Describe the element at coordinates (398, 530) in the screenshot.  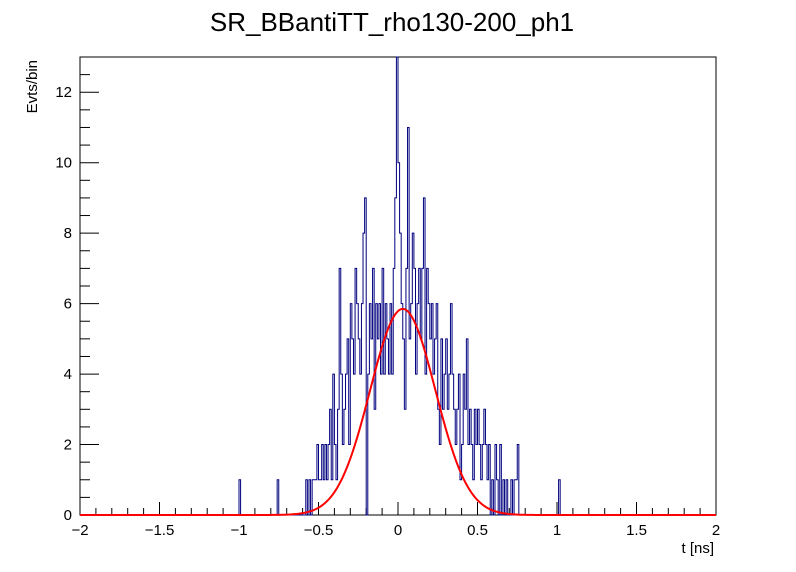
I see `x-tick-label: 0` at that location.